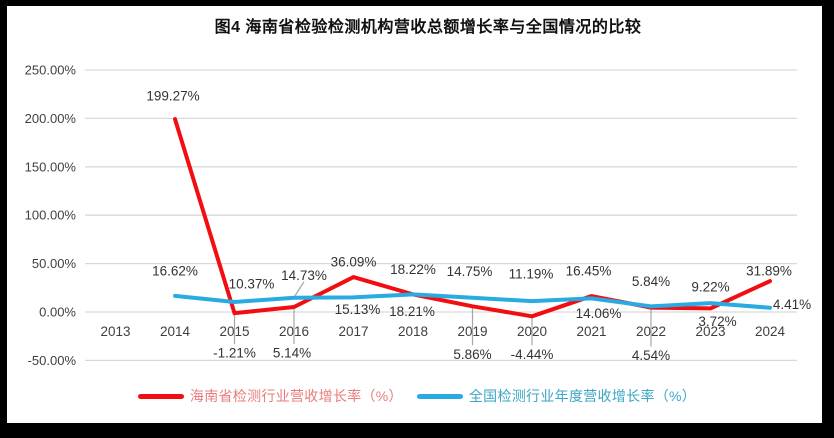  What do you see at coordinates (439, 396) in the screenshot?
I see `national-line-swatch` at bounding box center [439, 396].